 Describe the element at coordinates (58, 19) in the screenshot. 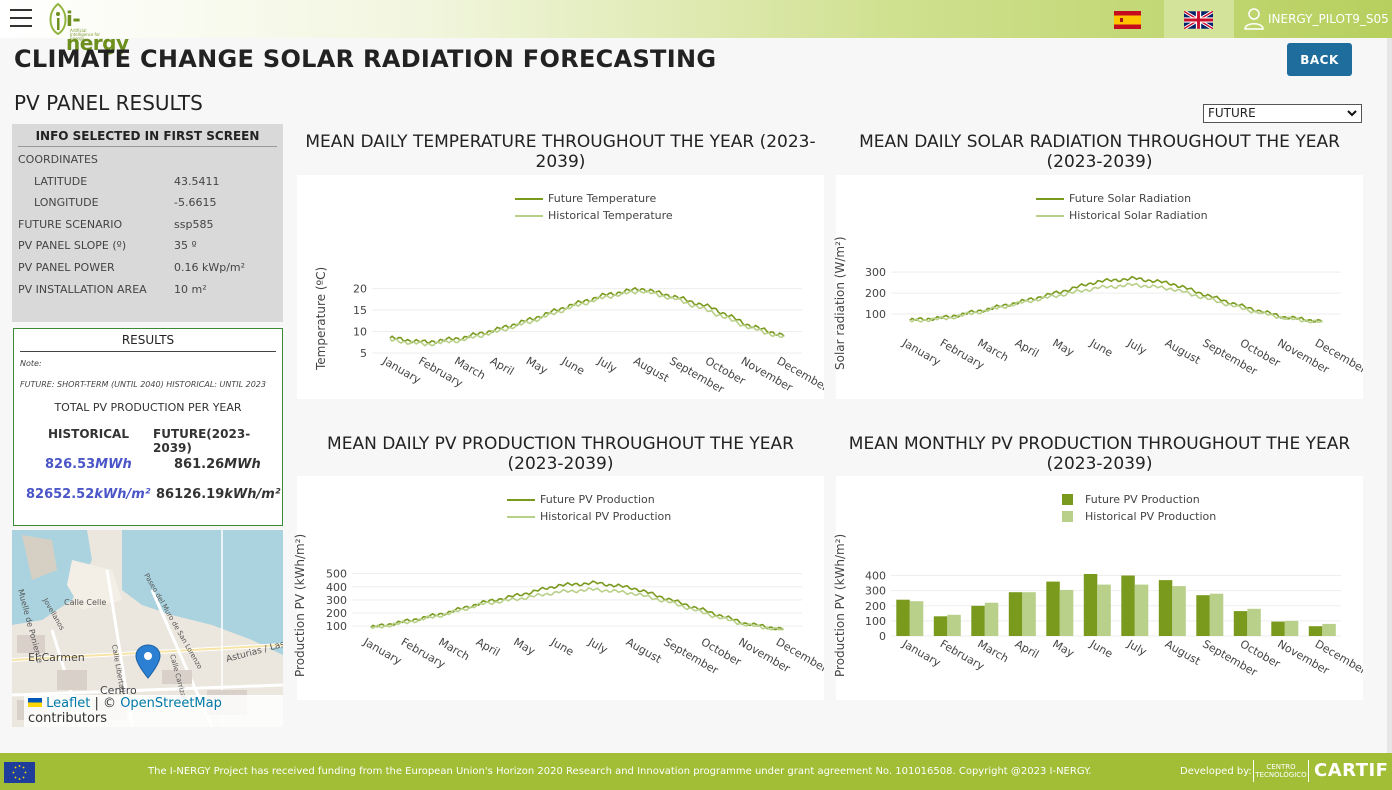

I see `leaf-logo-icon` at that location.